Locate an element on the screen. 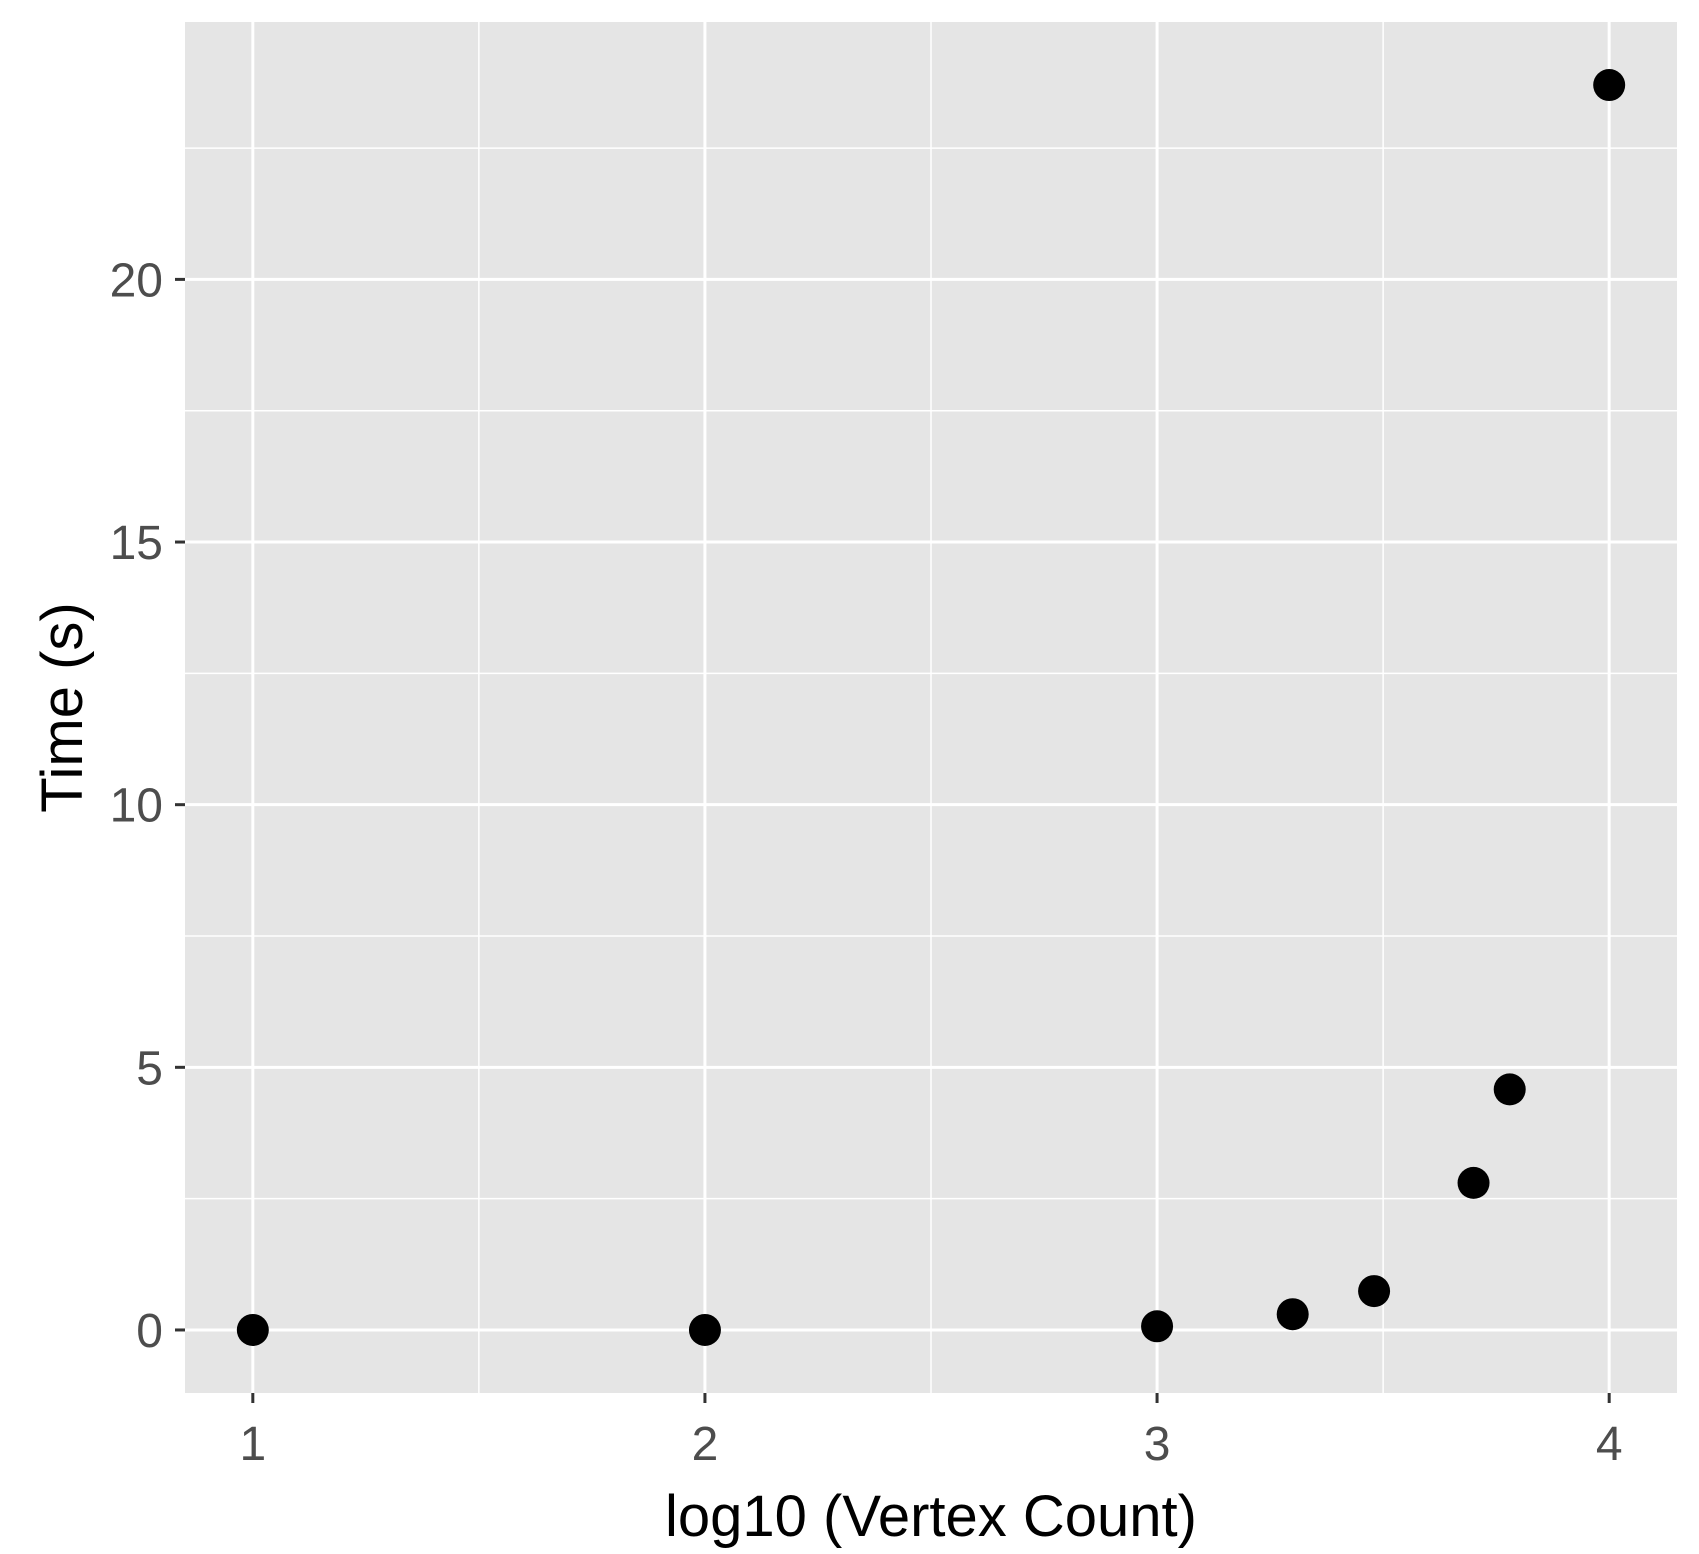 This screenshot has width=1699, height=1554. y-tick-label: 20 is located at coordinates (136, 280).